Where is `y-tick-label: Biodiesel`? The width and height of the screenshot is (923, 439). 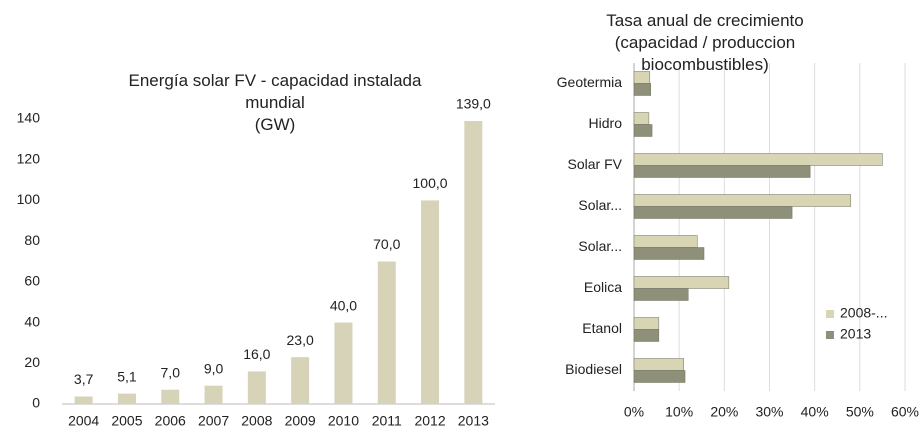 y-tick-label: Biodiesel is located at coordinates (593, 369).